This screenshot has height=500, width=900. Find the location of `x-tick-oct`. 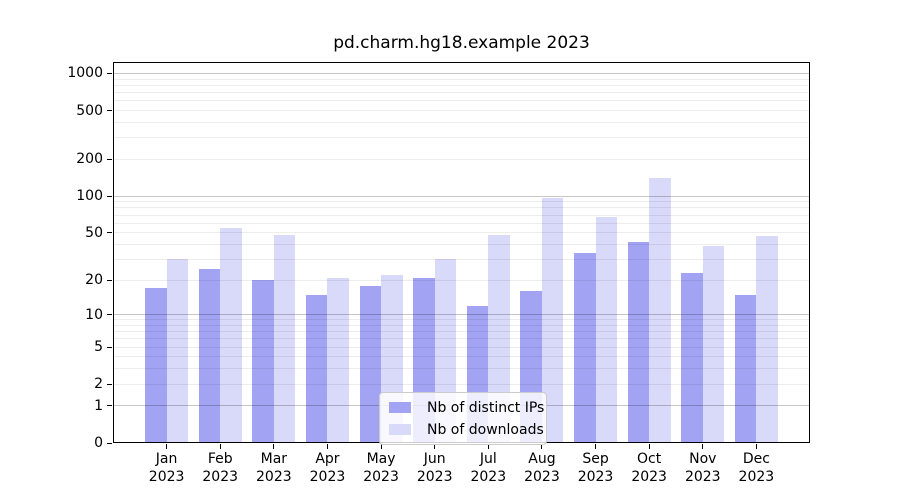

x-tick-oct is located at coordinates (649, 446).